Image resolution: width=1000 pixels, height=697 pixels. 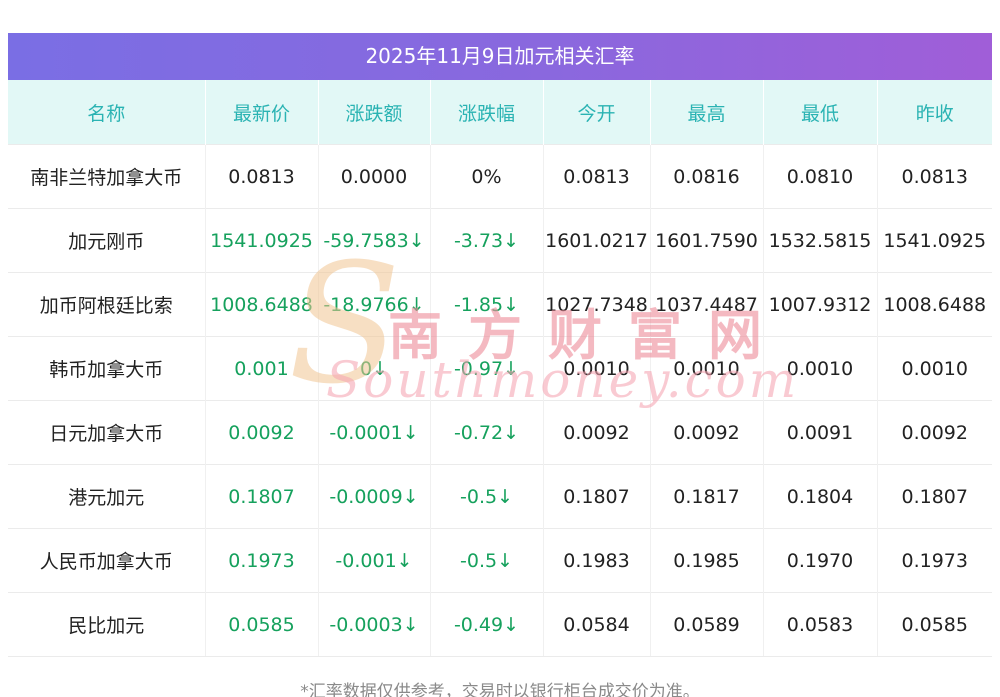 I want to click on value-cell: -0.001↓, so click(x=374, y=560).